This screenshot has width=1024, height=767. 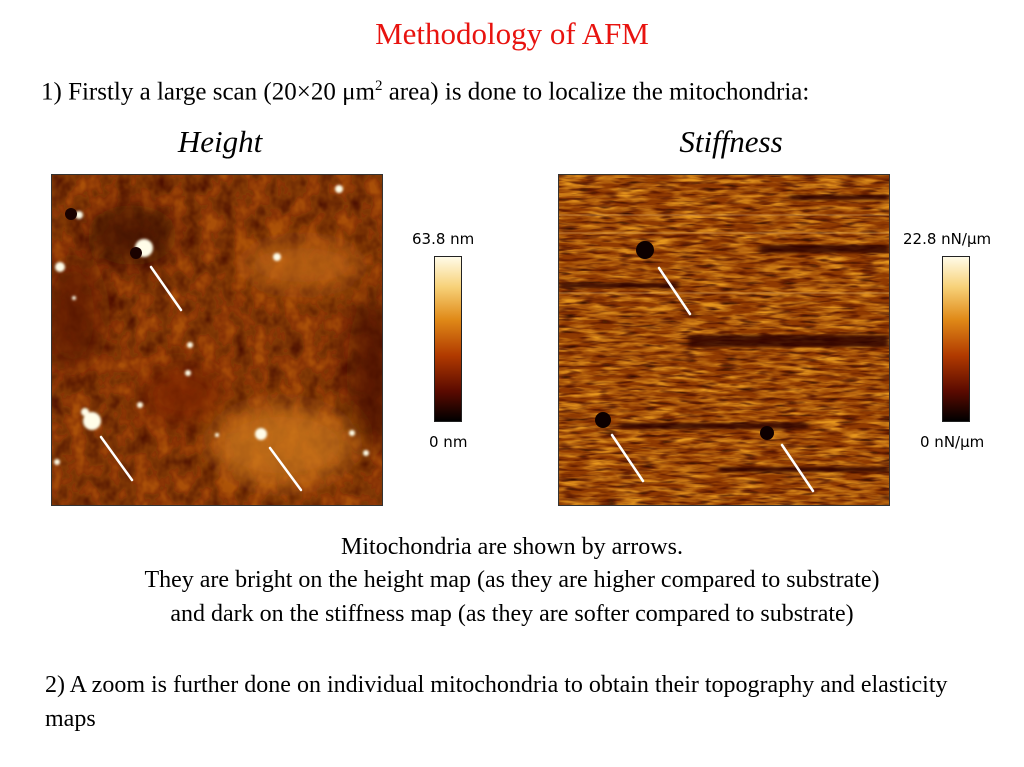 I want to click on height-map-image, so click(x=217, y=340).